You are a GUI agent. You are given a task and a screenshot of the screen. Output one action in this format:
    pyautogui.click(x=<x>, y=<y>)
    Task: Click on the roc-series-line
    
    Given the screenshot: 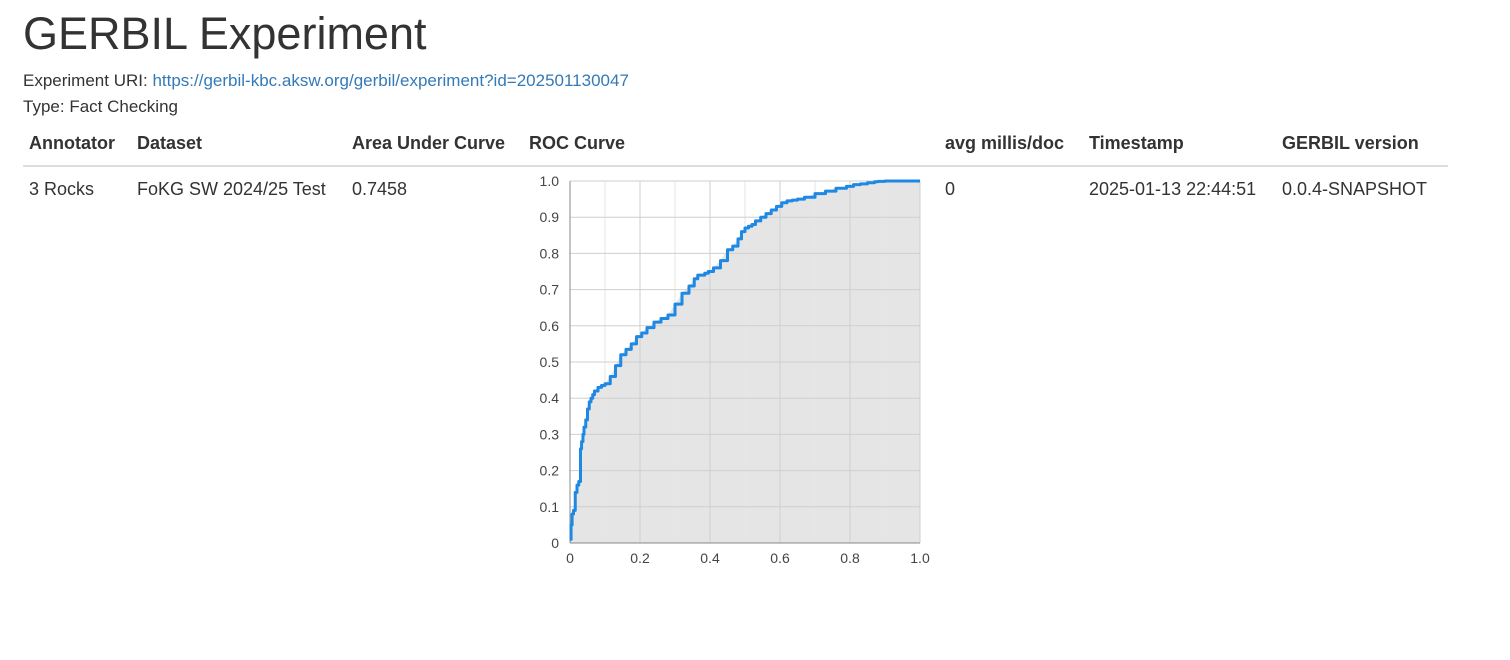 What is the action you would take?
    pyautogui.click(x=744, y=360)
    